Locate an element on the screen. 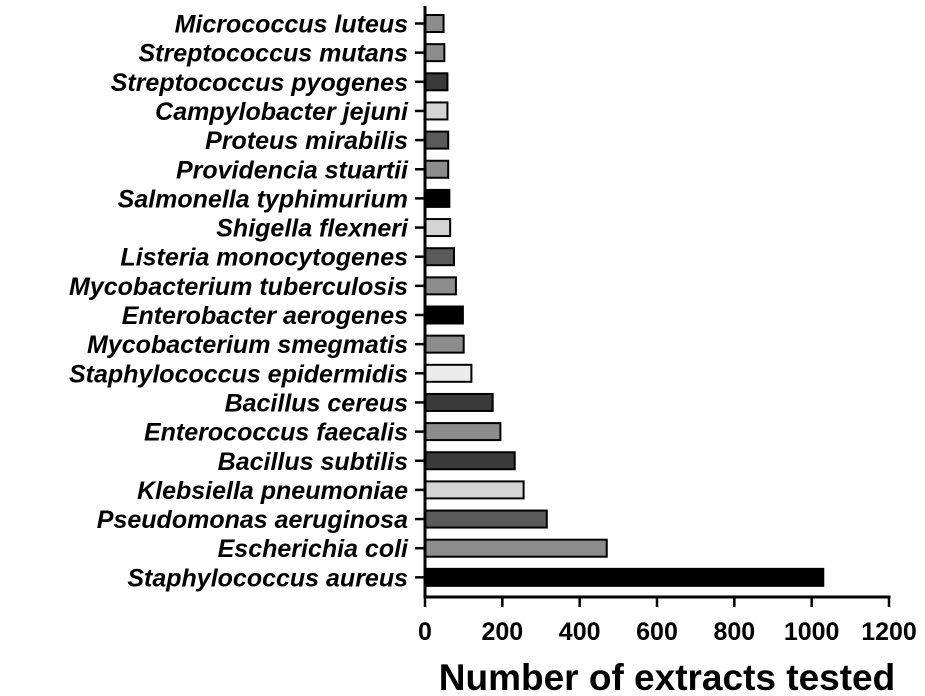 This screenshot has height=696, width=925. category-label: Pseudomonas aeruginosa is located at coordinates (252, 520).